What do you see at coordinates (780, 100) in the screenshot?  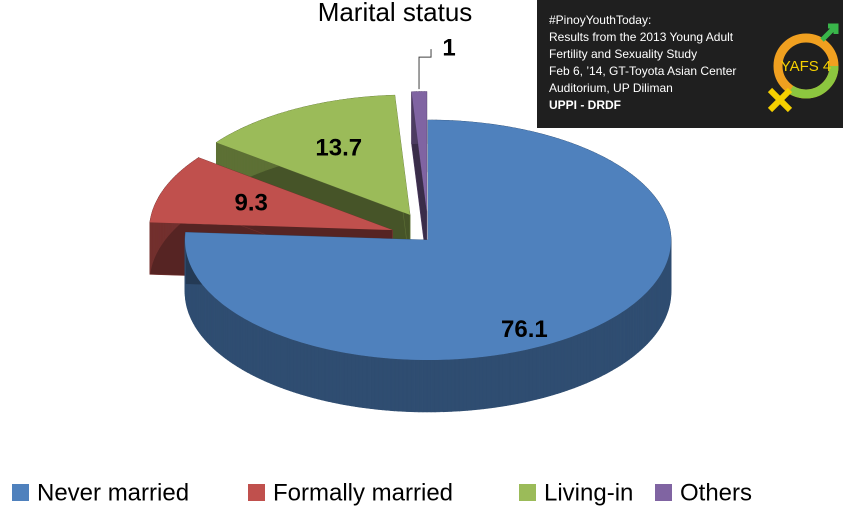 I see `logo-female` at bounding box center [780, 100].